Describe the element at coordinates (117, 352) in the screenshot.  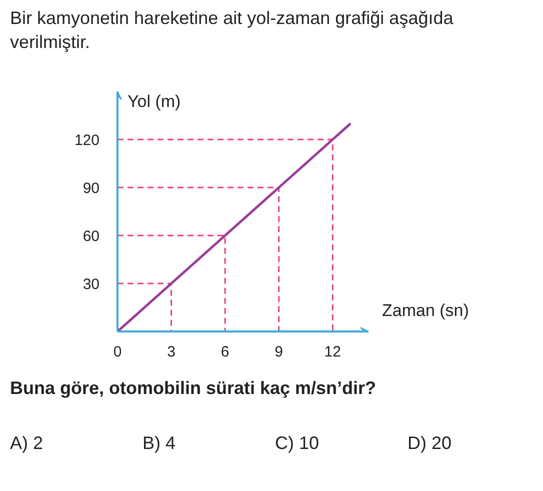
I see `x-tick-label: 0` at that location.